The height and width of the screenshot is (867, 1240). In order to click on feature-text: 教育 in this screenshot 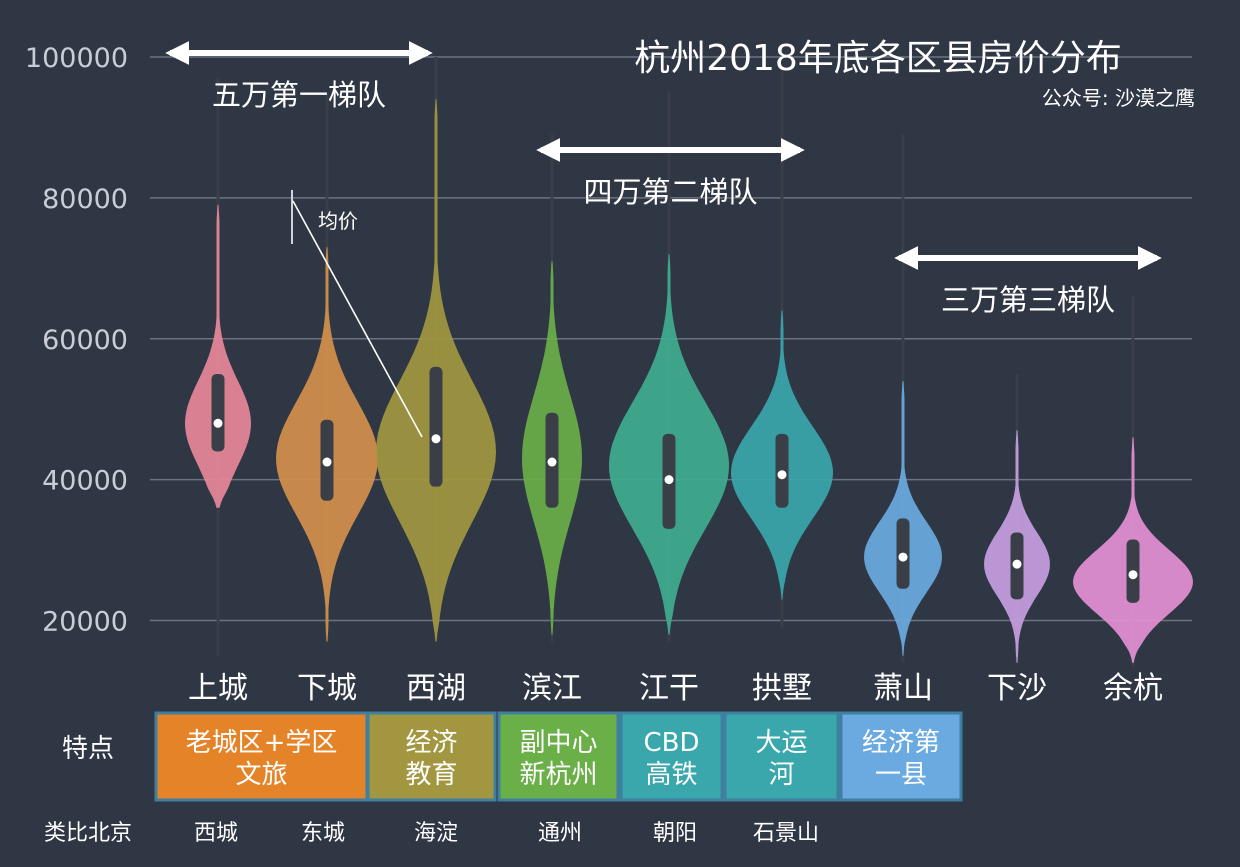, I will do `click(431, 775)`.